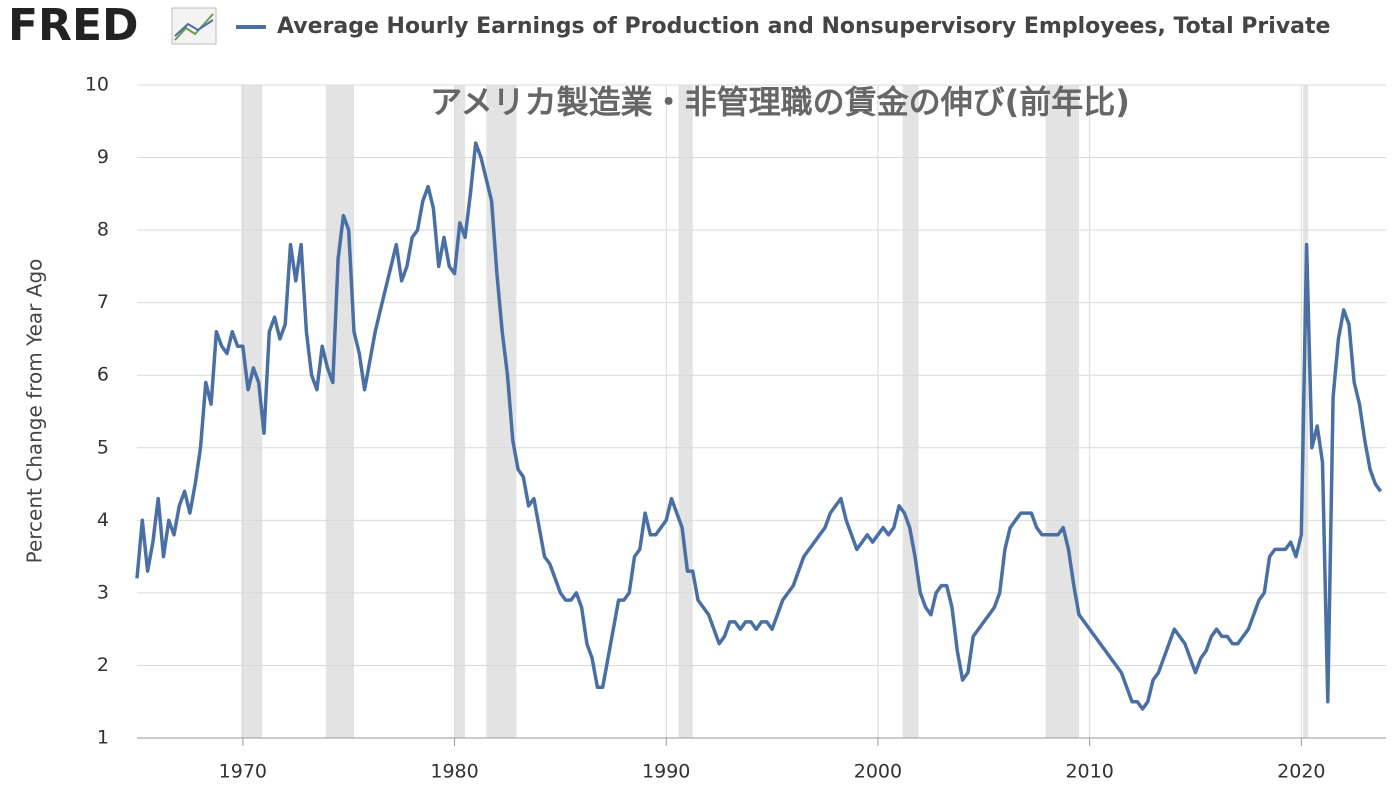 The image size is (1396, 796). I want to click on logo: FRED, so click(73, 25).